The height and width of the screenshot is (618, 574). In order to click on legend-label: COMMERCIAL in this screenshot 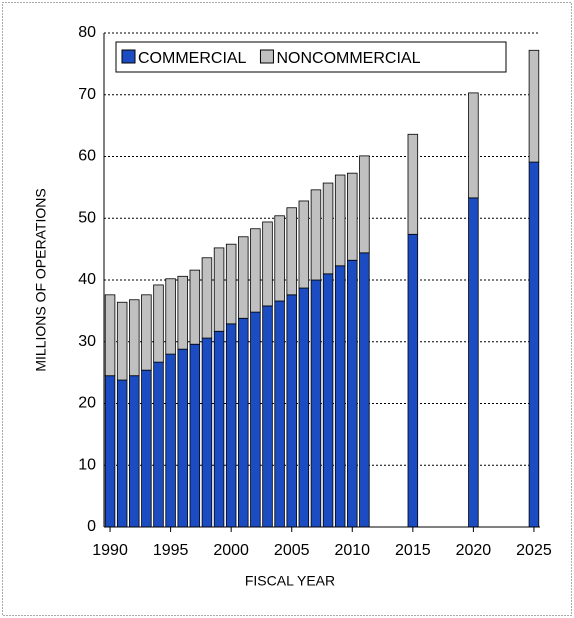, I will do `click(192, 58)`.